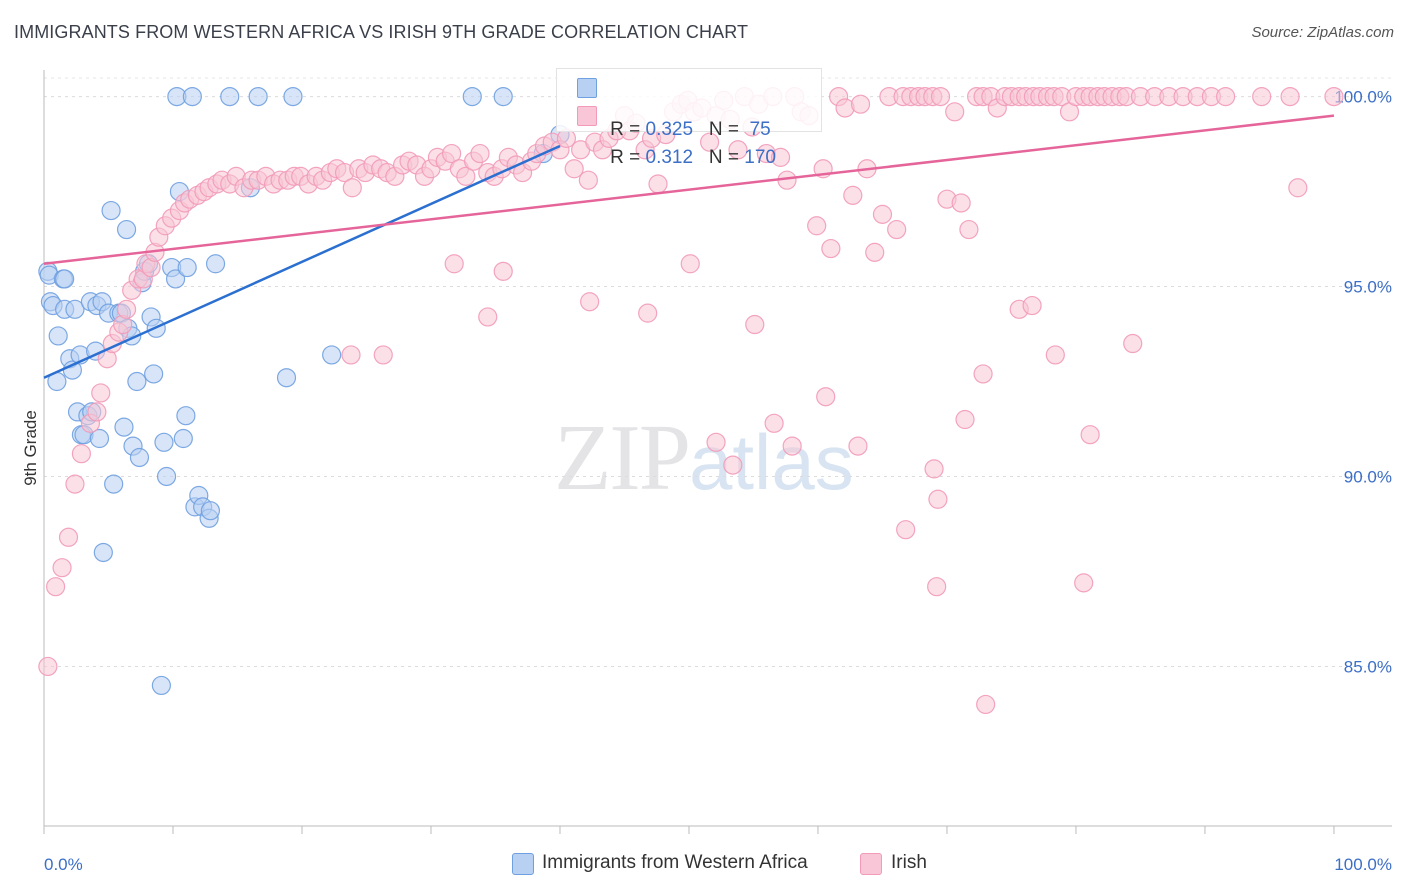 The height and width of the screenshot is (892, 1406). I want to click on legend-r-value: 0.325, so click(669, 129).